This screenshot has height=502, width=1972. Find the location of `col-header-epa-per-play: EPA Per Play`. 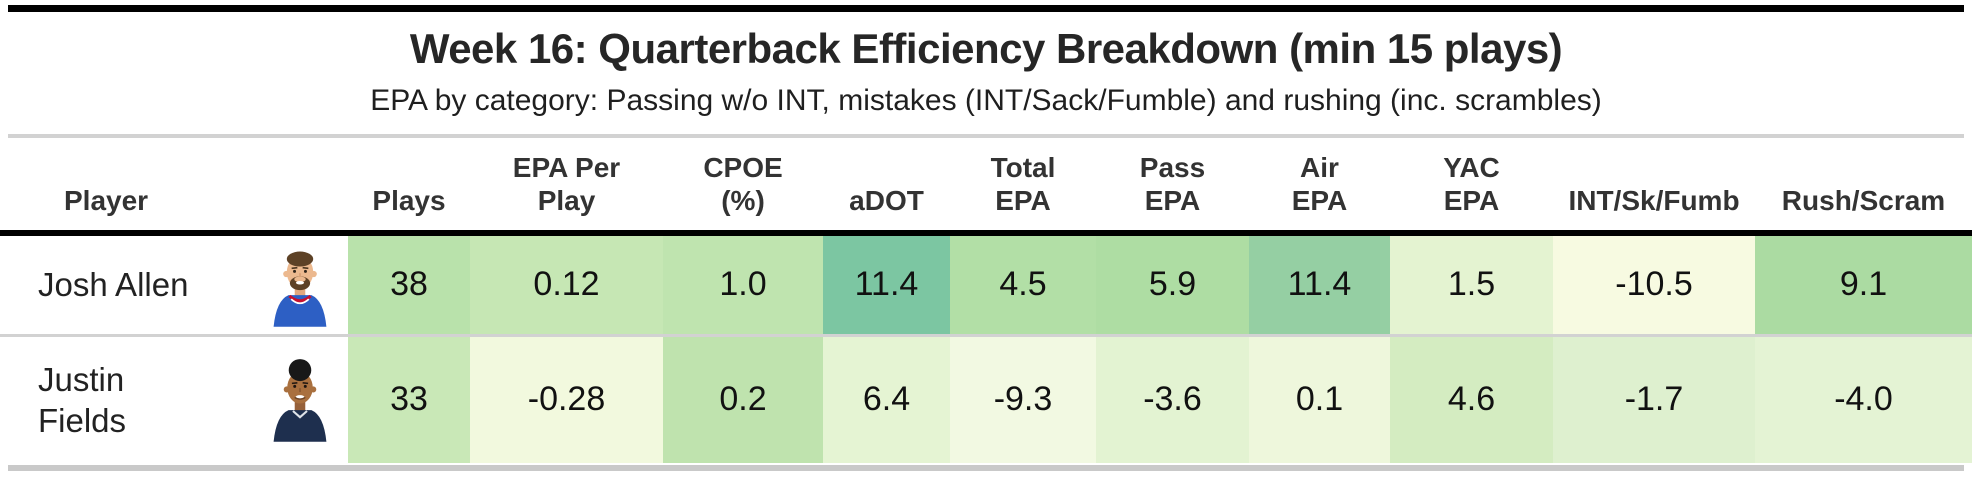

col-header-epa-per-play: EPA Per Play is located at coordinates (566, 187).